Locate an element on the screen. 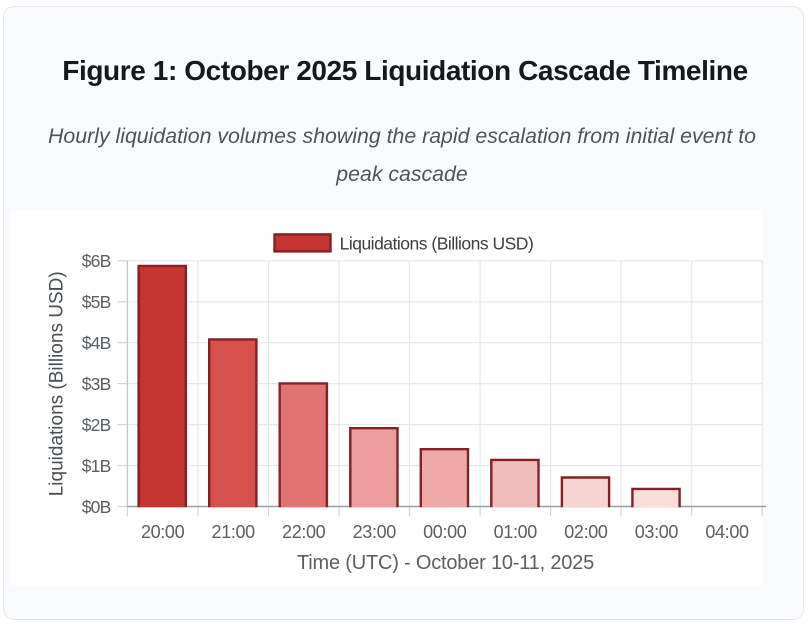 This screenshot has width=810, height=626. svg-text: $5B is located at coordinates (96, 302).